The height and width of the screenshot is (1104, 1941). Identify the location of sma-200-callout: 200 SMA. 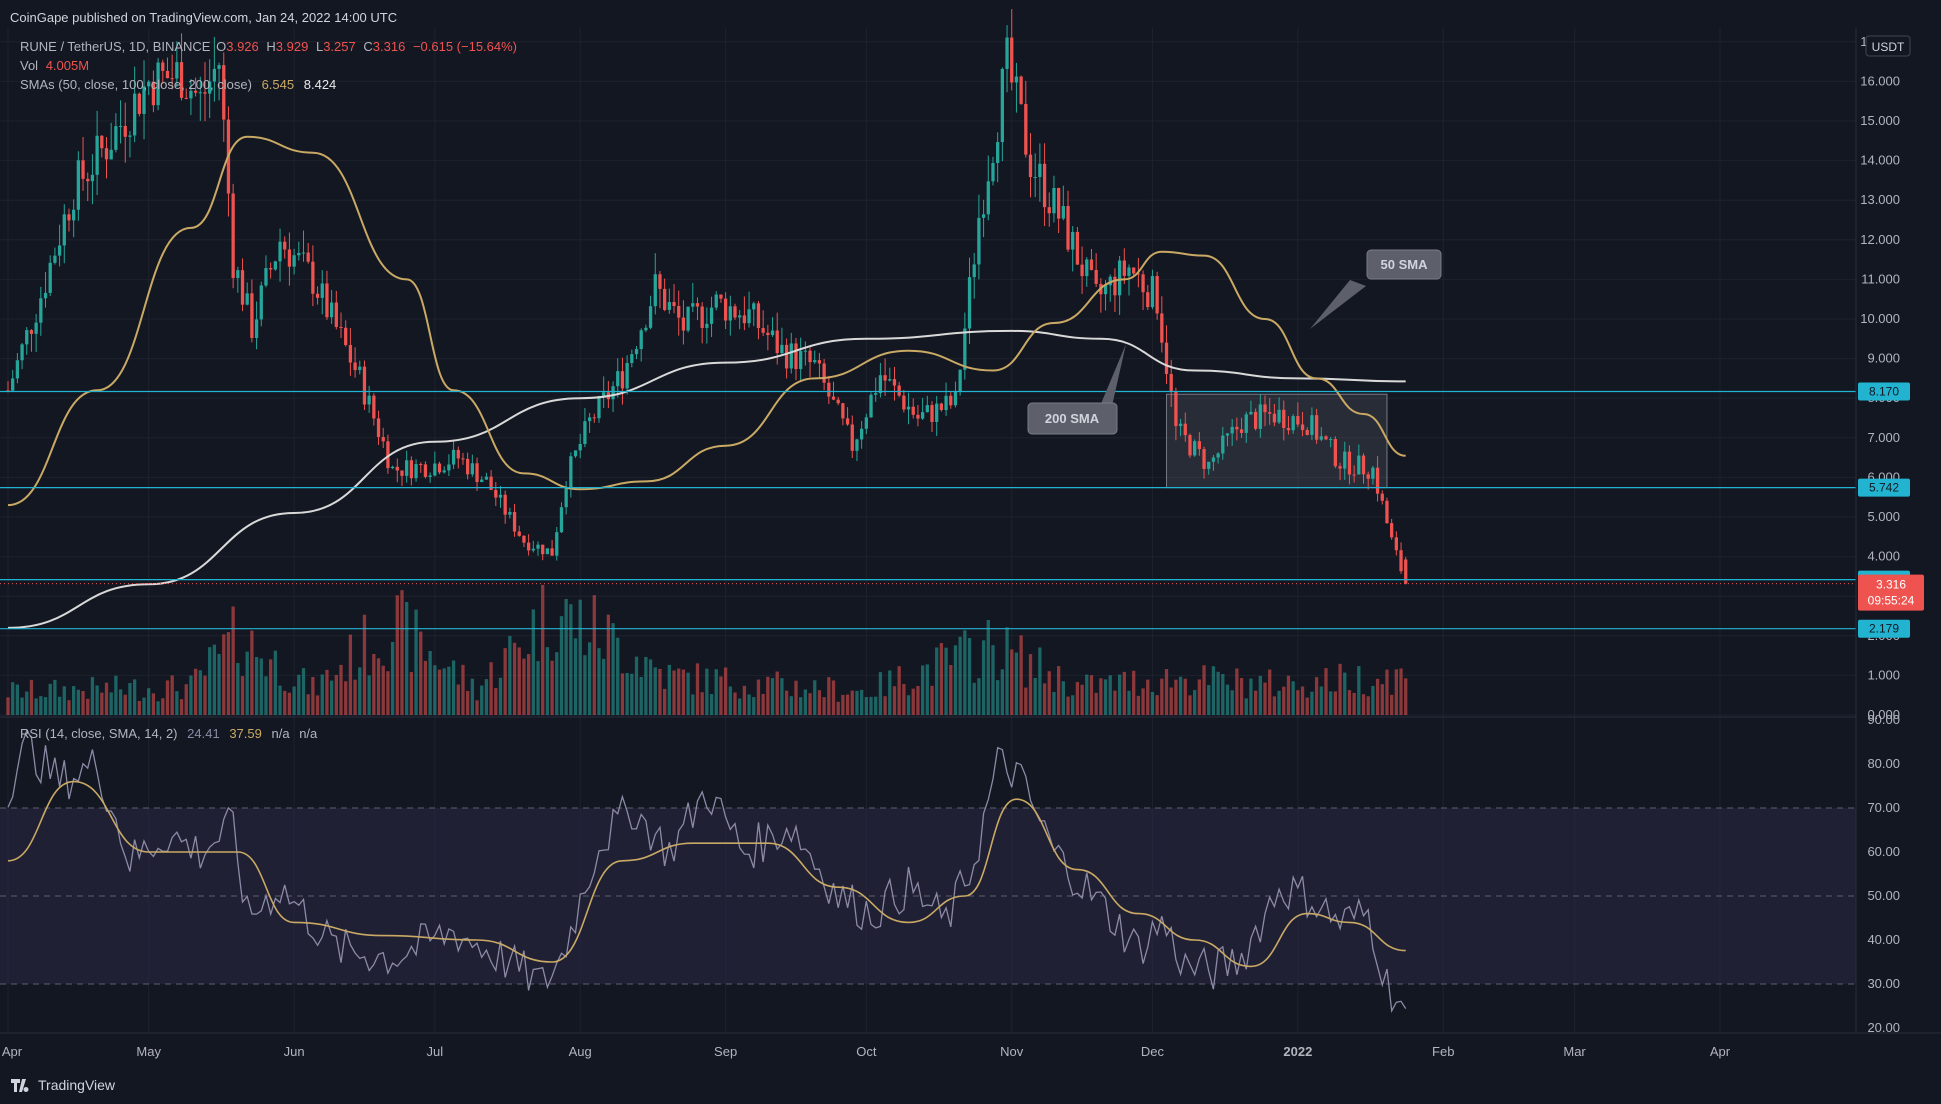
(1076, 389).